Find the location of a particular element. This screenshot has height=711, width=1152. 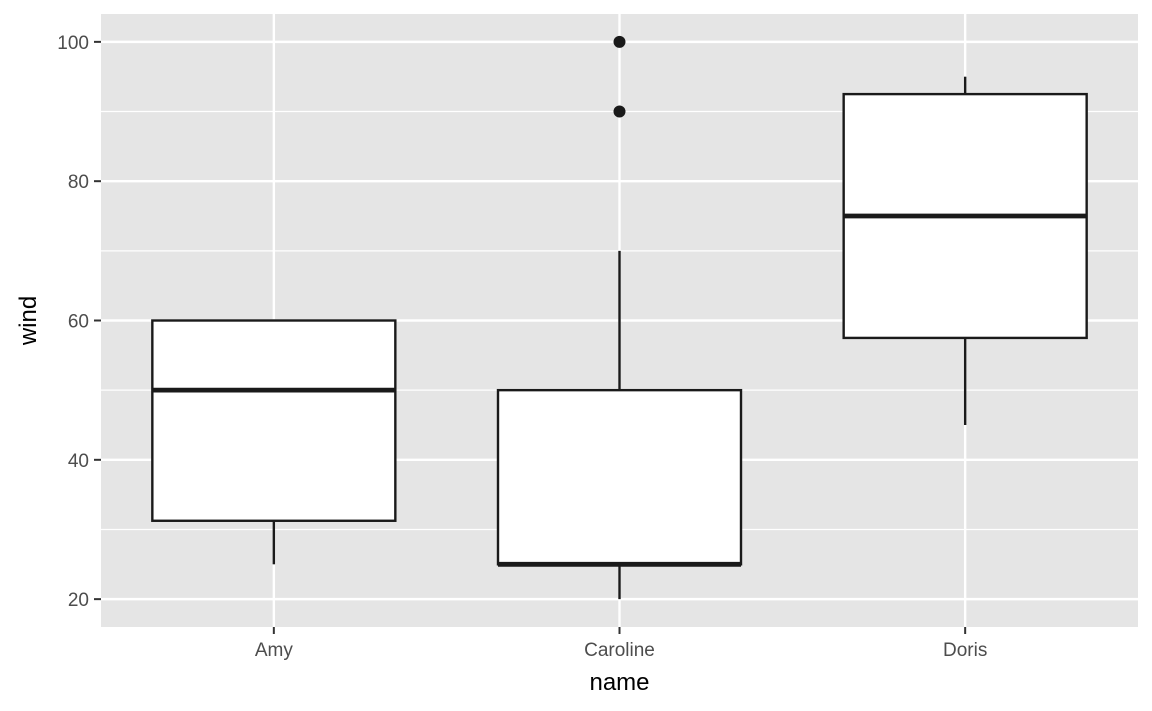

x-tick-label: Caroline is located at coordinates (619, 650).